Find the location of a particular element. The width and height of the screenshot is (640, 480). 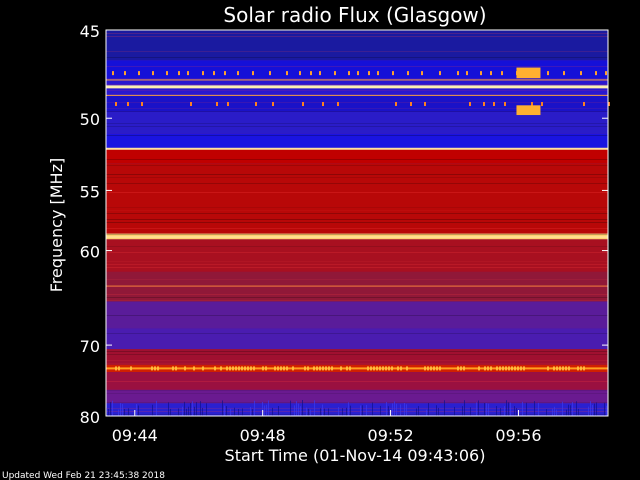

y-tick-label: 60 is located at coordinates (90, 252).